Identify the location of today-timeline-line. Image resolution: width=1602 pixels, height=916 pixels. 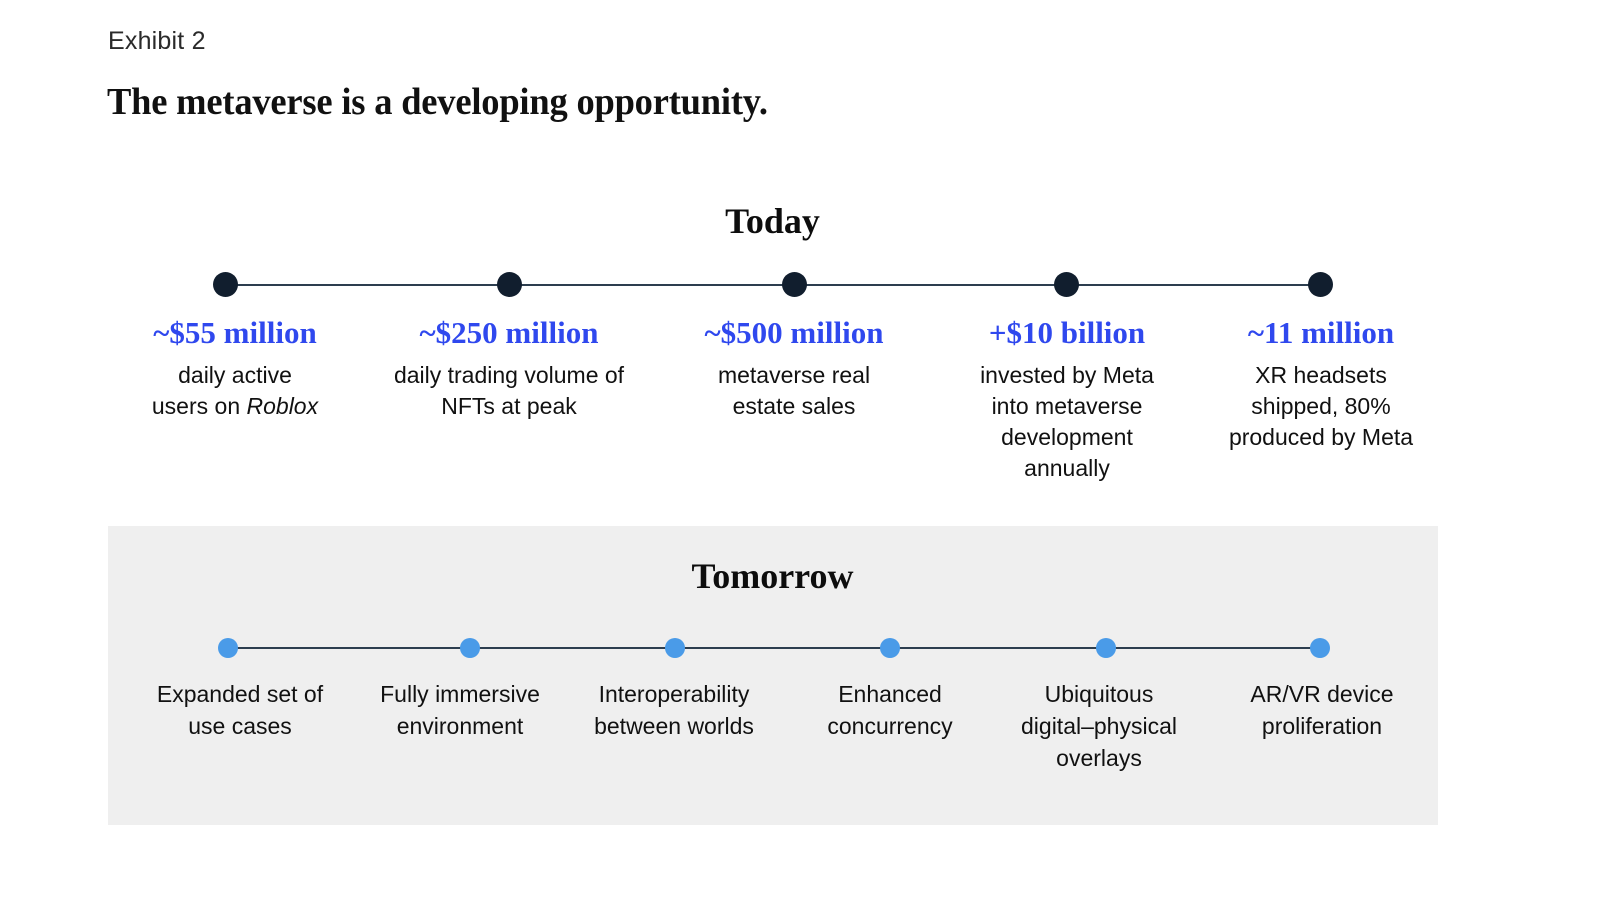
(772, 285).